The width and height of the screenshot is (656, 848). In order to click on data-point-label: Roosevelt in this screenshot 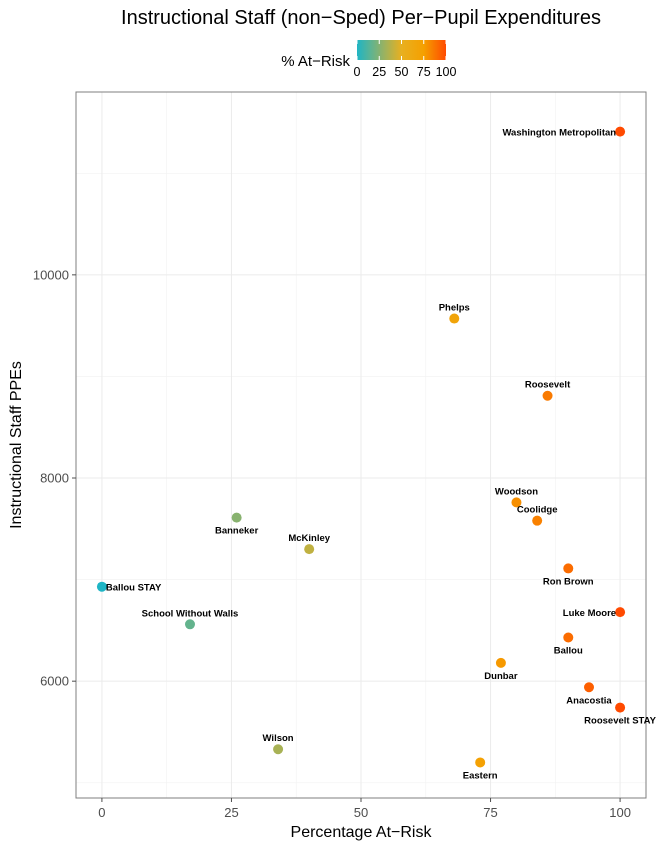, I will do `click(548, 385)`.